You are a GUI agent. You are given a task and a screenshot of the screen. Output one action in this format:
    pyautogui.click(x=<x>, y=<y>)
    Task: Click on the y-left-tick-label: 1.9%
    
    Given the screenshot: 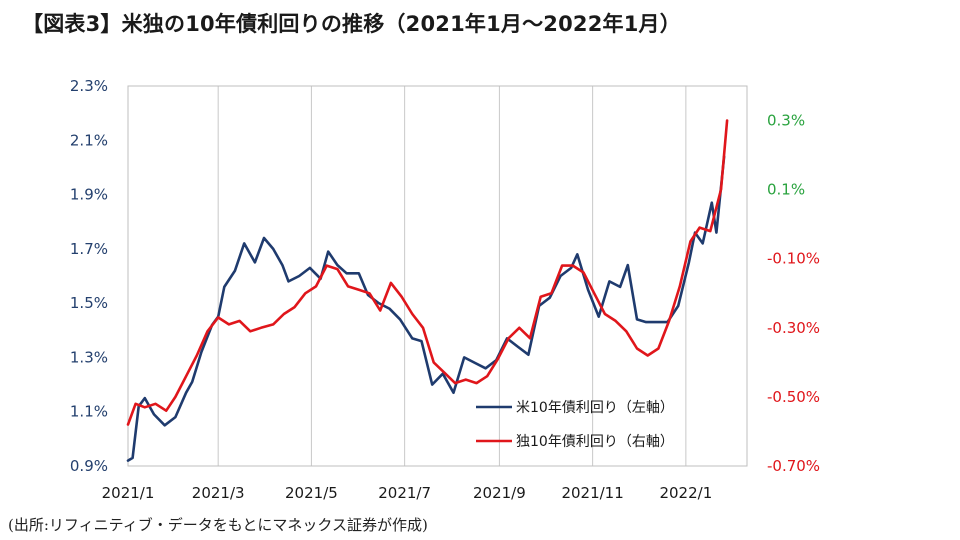 What is the action you would take?
    pyautogui.click(x=89, y=195)
    